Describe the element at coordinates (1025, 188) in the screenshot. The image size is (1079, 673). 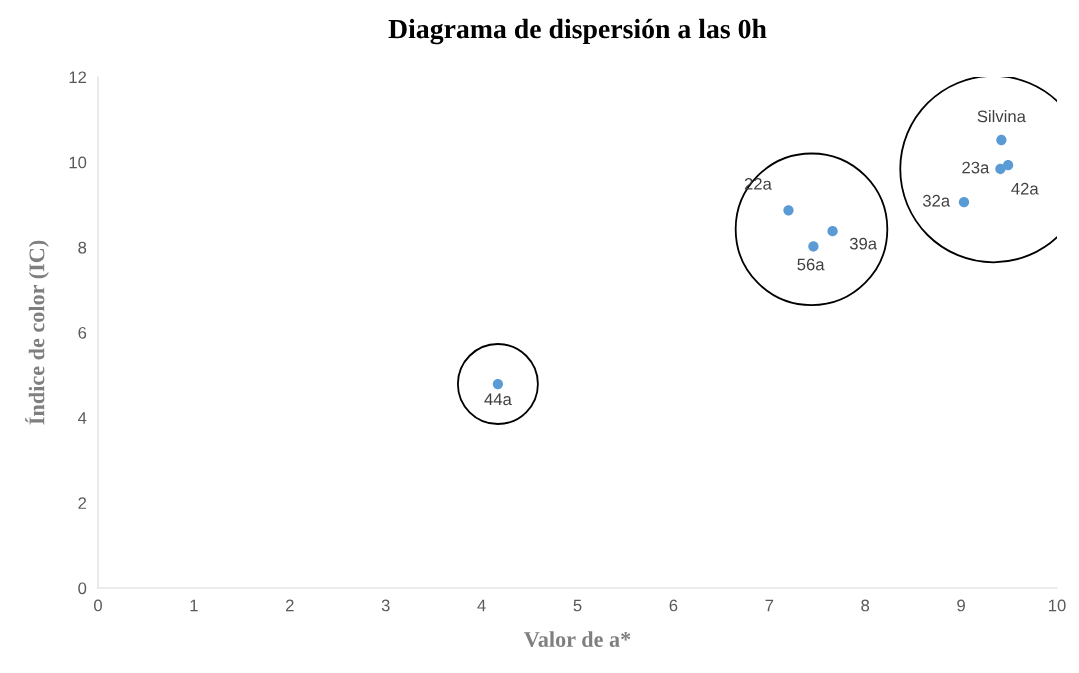
I see `annotation: 42a` at that location.